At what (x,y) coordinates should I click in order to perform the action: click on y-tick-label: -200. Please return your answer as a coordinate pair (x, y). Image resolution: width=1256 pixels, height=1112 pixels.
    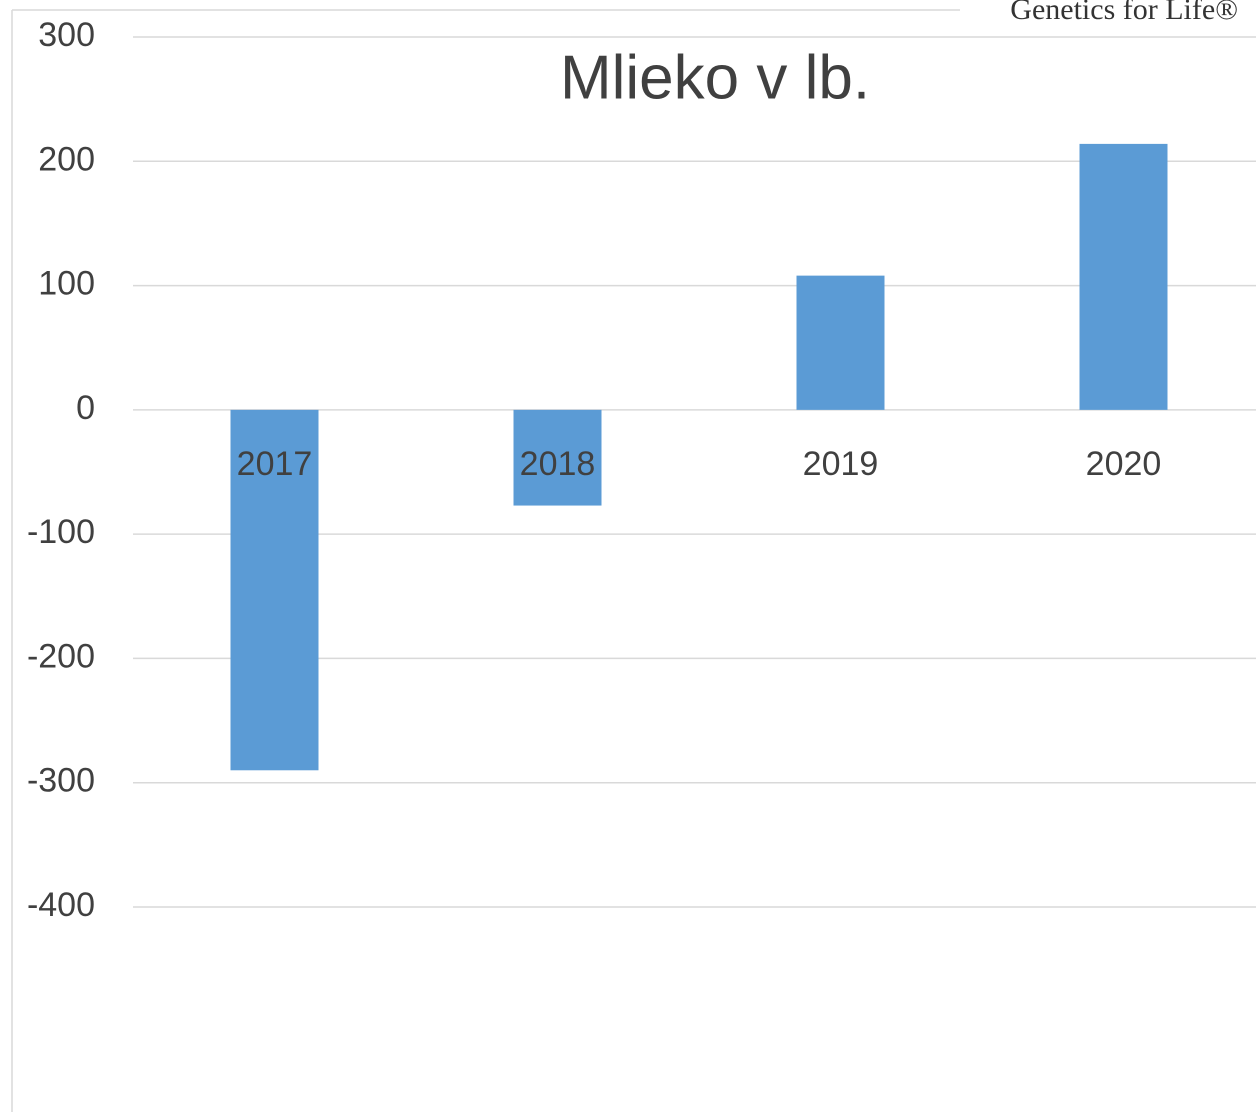
    Looking at the image, I should click on (61, 656).